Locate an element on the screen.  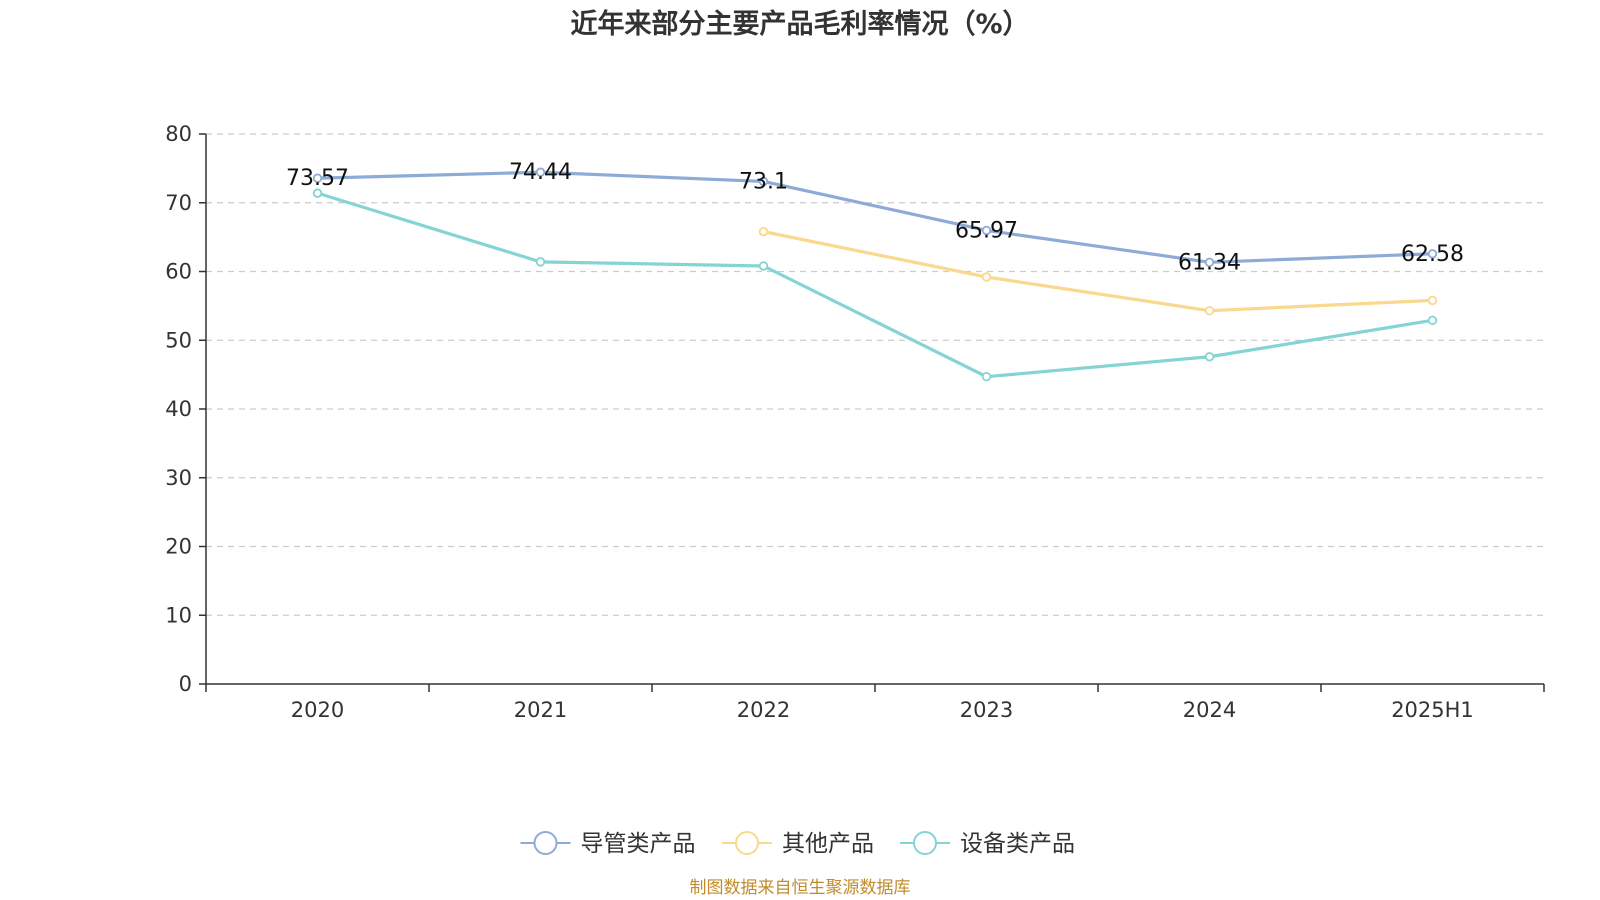
legend-label: 其他产品 is located at coordinates (828, 844).